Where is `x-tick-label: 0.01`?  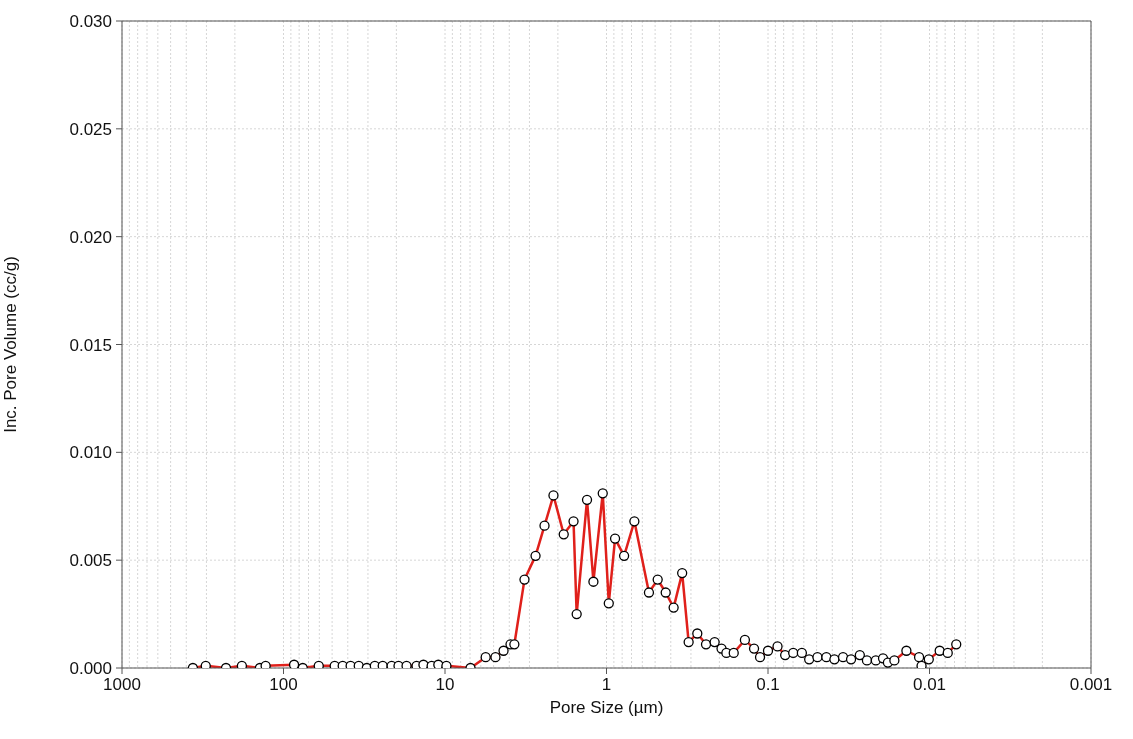
x-tick-label: 0.01 is located at coordinates (929, 684).